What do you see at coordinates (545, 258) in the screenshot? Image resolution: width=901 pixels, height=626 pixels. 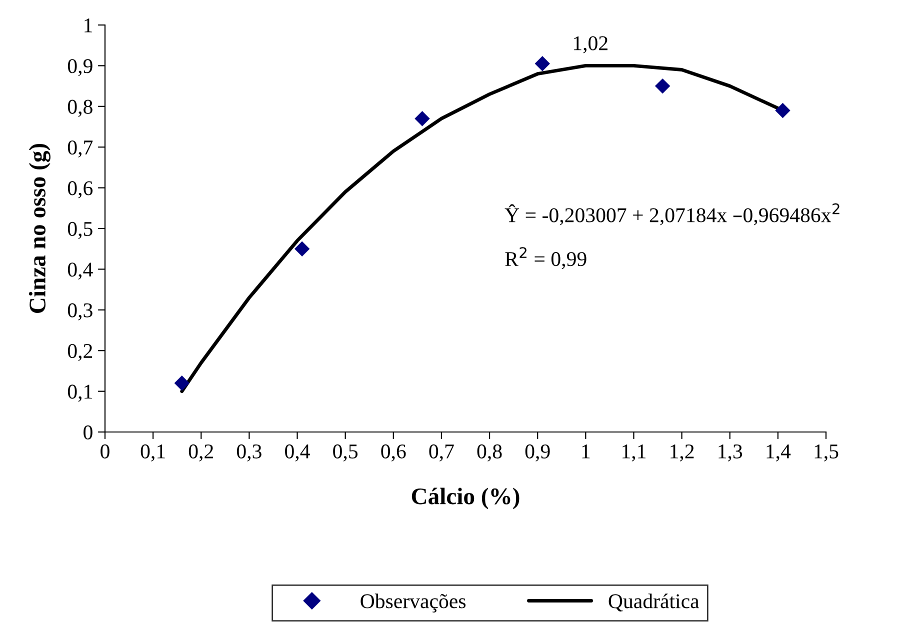 I see `annotation: R$^{2}$ = 0,99` at bounding box center [545, 258].